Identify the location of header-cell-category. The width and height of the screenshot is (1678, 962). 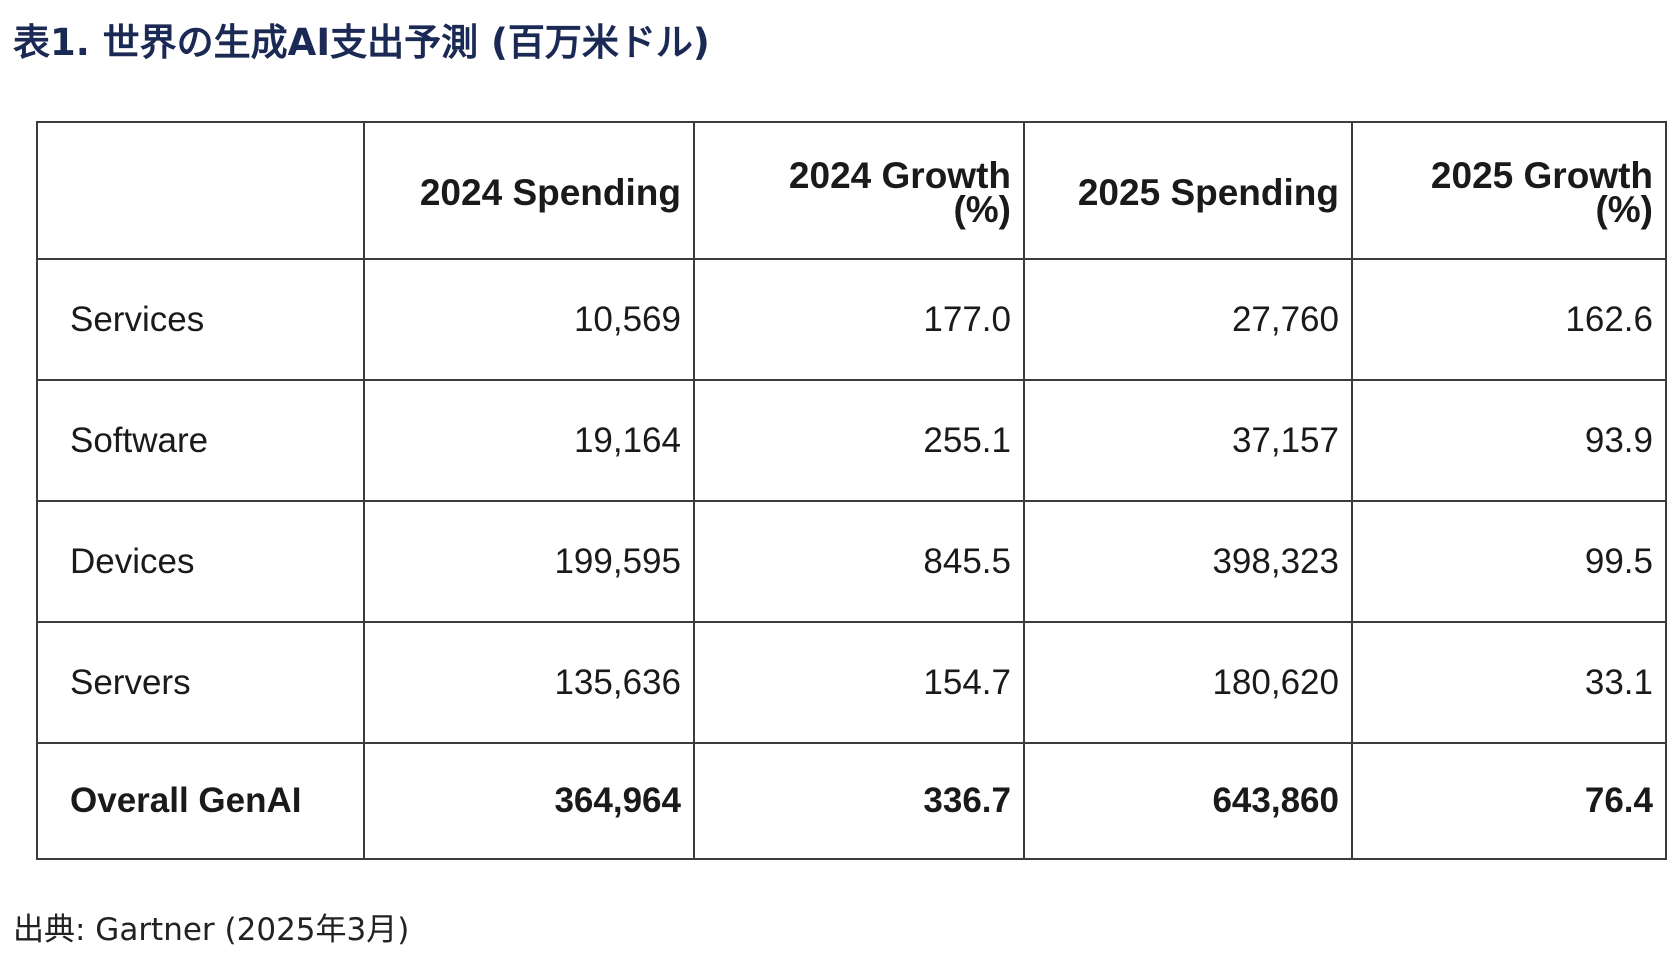
(200, 190).